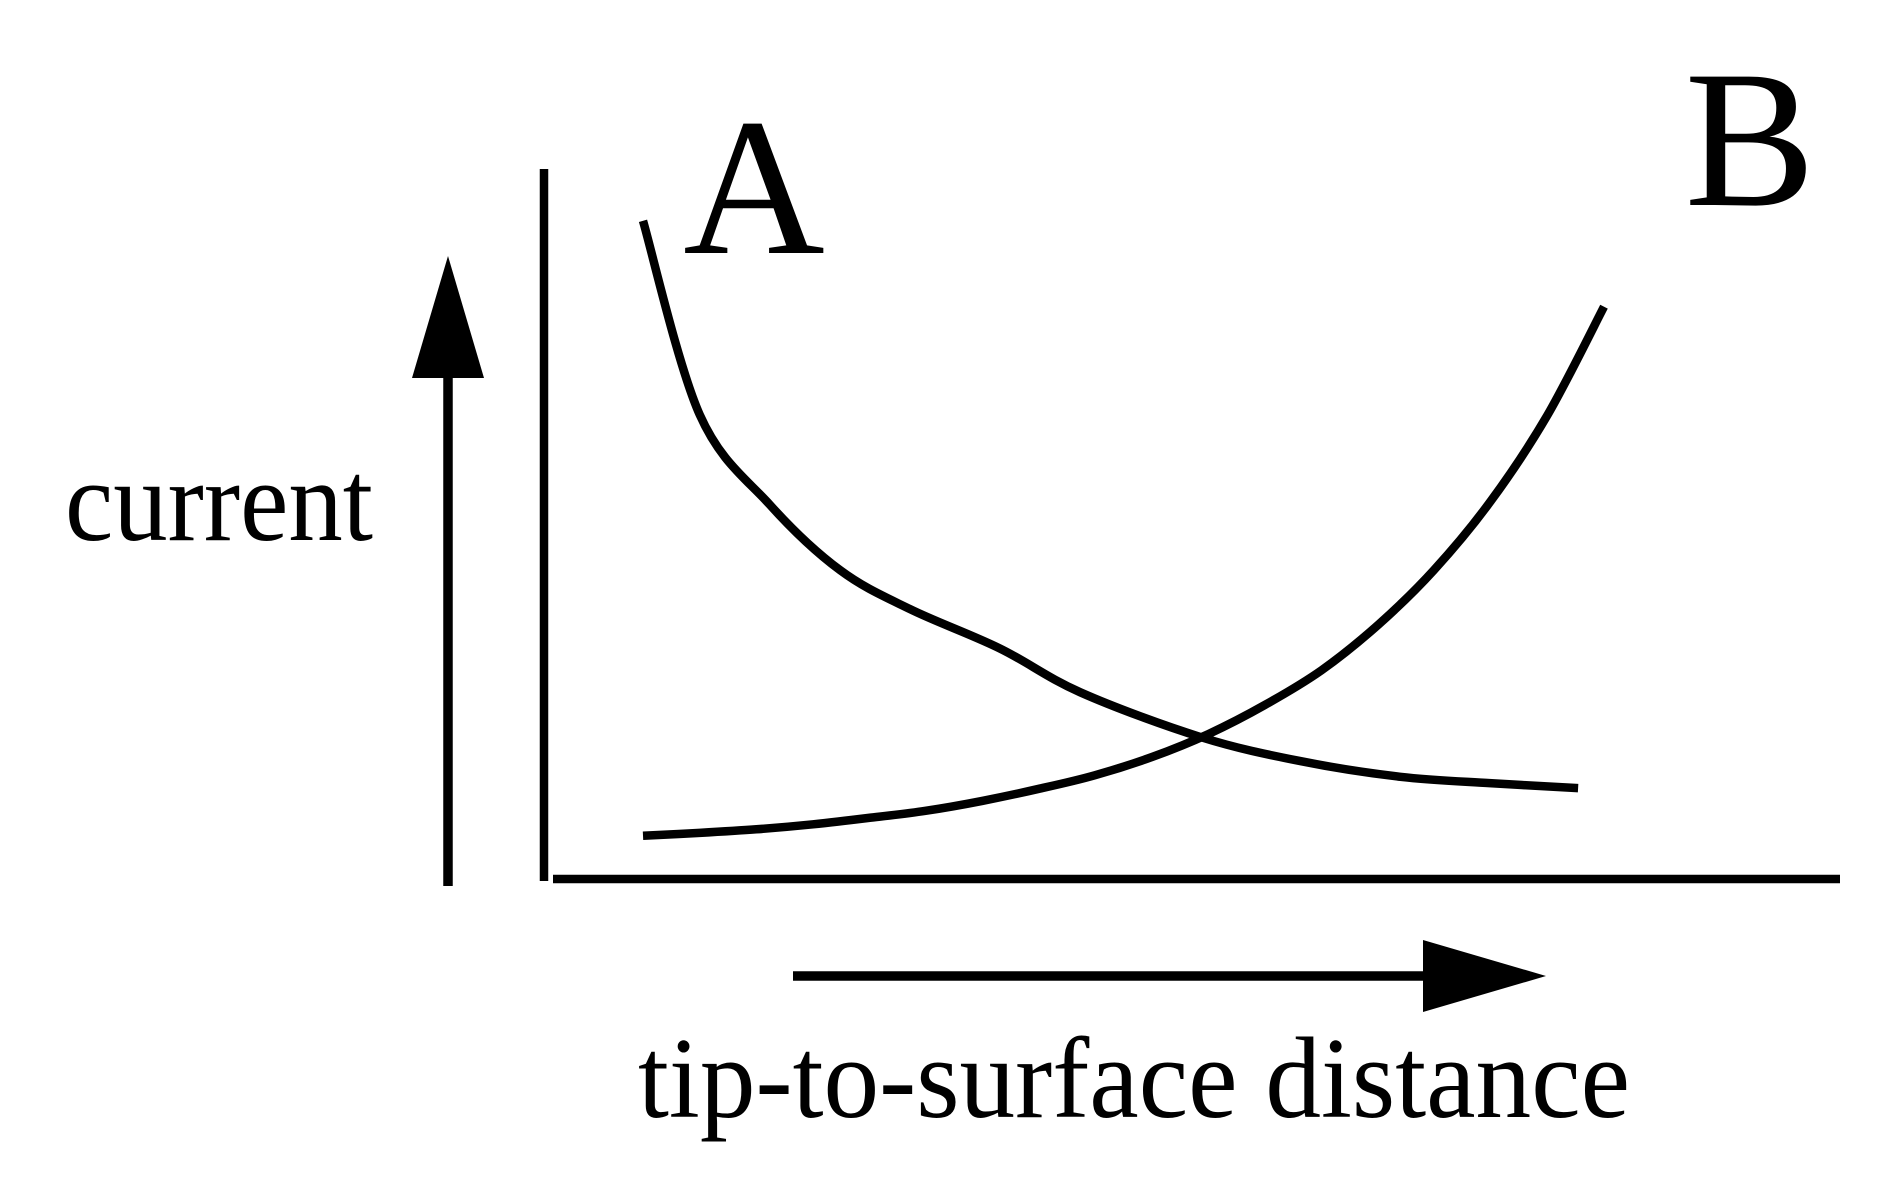 The height and width of the screenshot is (1184, 1888). I want to click on up-arrow-head-icon, so click(448, 317).